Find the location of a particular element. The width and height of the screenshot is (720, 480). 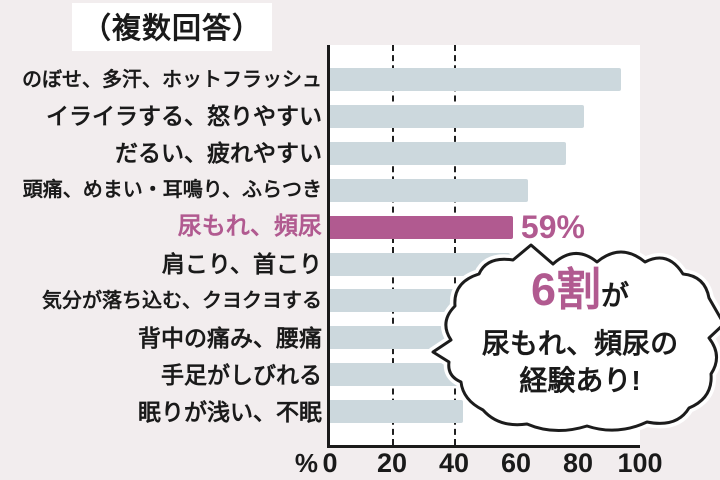

category-label: 尿もれ、頻尿 is located at coordinates (249, 227).